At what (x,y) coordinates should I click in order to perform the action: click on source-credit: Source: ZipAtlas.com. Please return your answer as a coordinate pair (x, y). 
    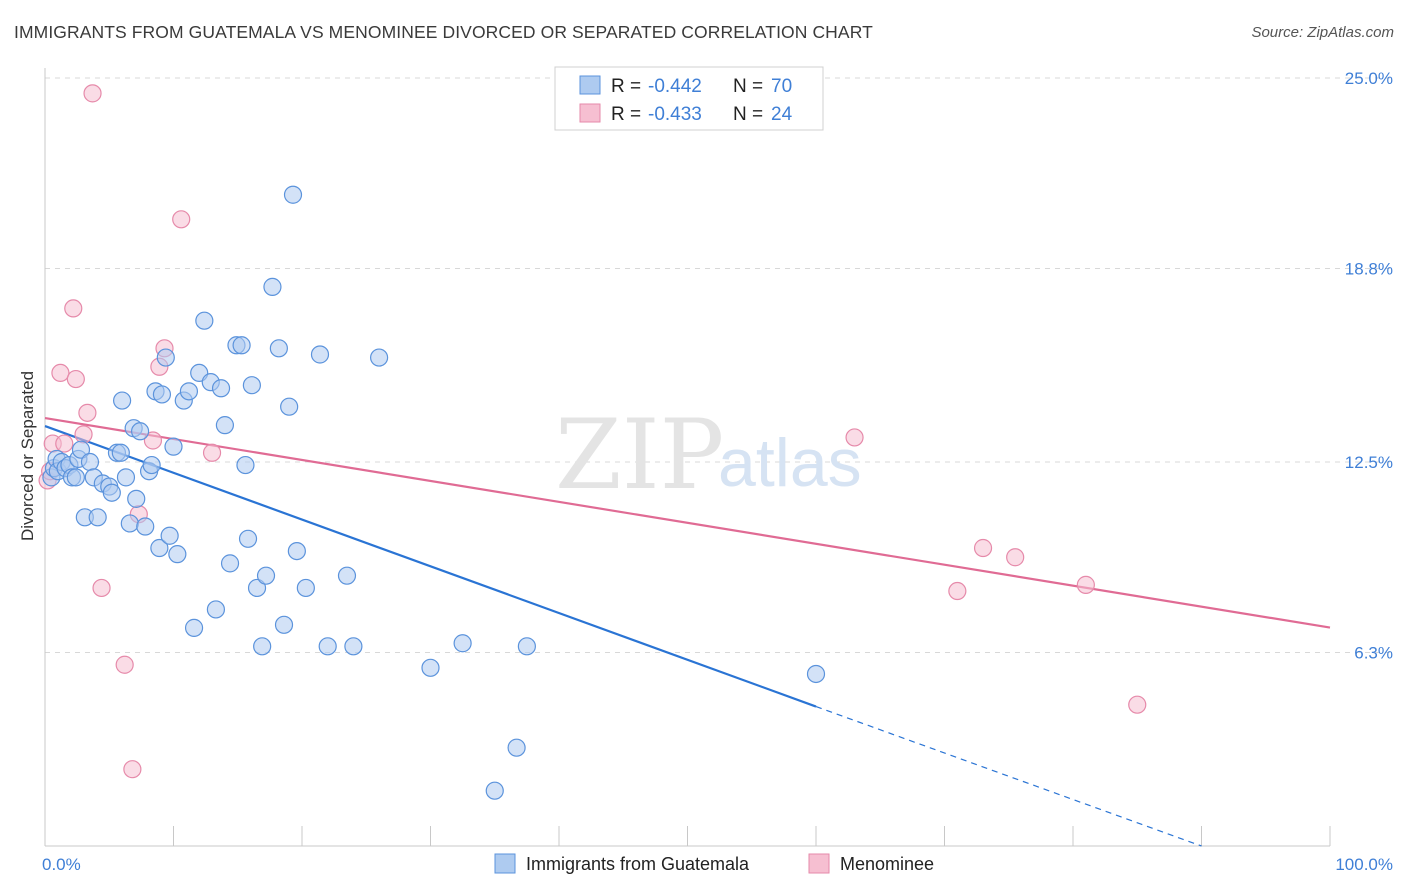
    Looking at the image, I should click on (1322, 32).